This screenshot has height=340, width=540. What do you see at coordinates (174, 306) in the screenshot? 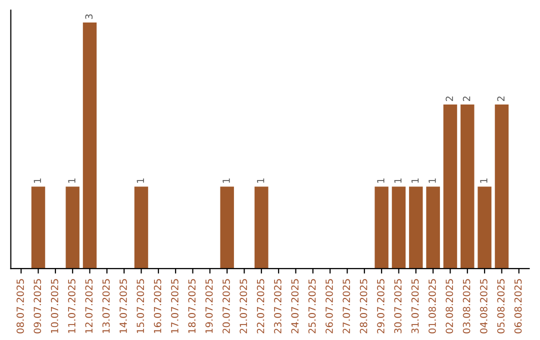
I see `x-tick-label: 17.07.2025` at bounding box center [174, 306].